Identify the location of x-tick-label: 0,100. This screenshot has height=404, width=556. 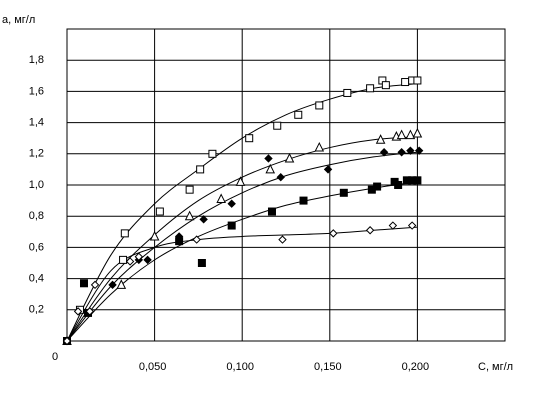
(240, 367).